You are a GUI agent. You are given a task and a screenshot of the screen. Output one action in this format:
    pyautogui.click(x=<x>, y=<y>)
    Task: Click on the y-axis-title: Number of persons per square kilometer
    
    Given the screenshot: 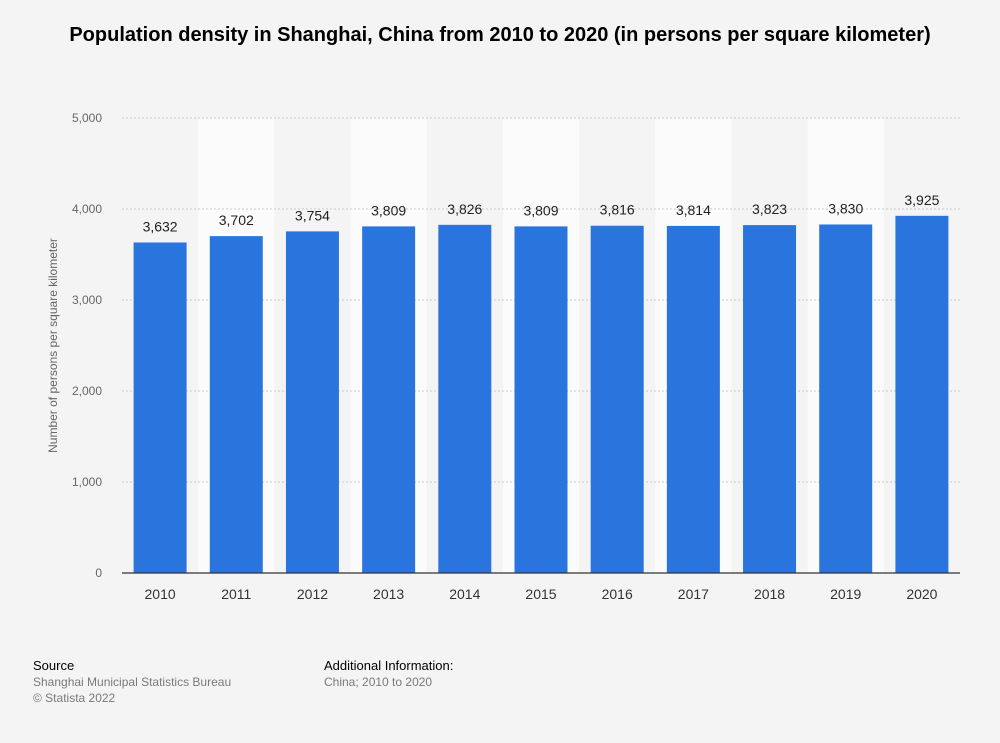 What is the action you would take?
    pyautogui.click(x=53, y=345)
    